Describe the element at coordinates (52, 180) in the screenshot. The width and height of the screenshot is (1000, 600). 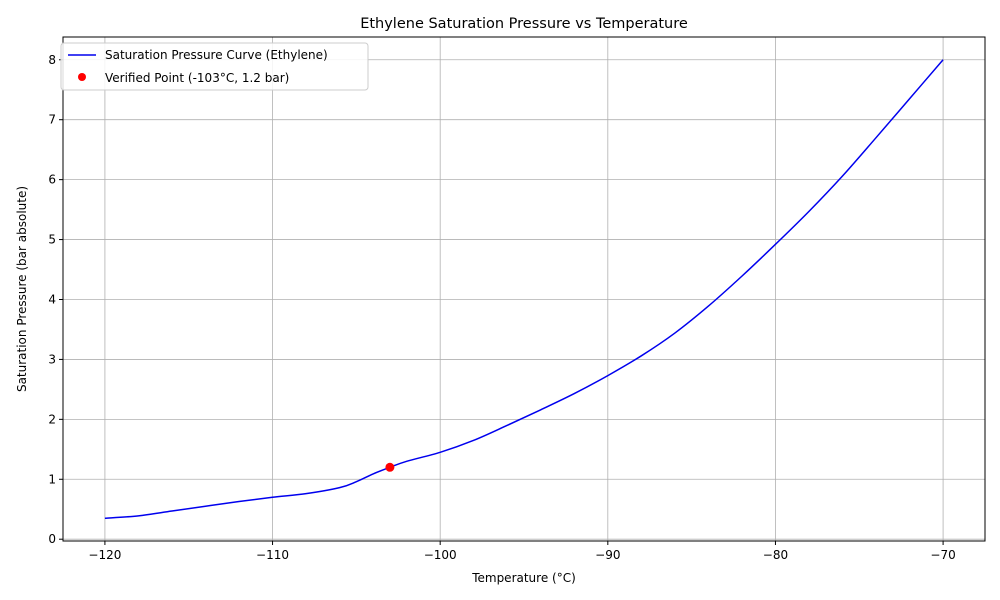
I see `y-tick-label: 6` at that location.